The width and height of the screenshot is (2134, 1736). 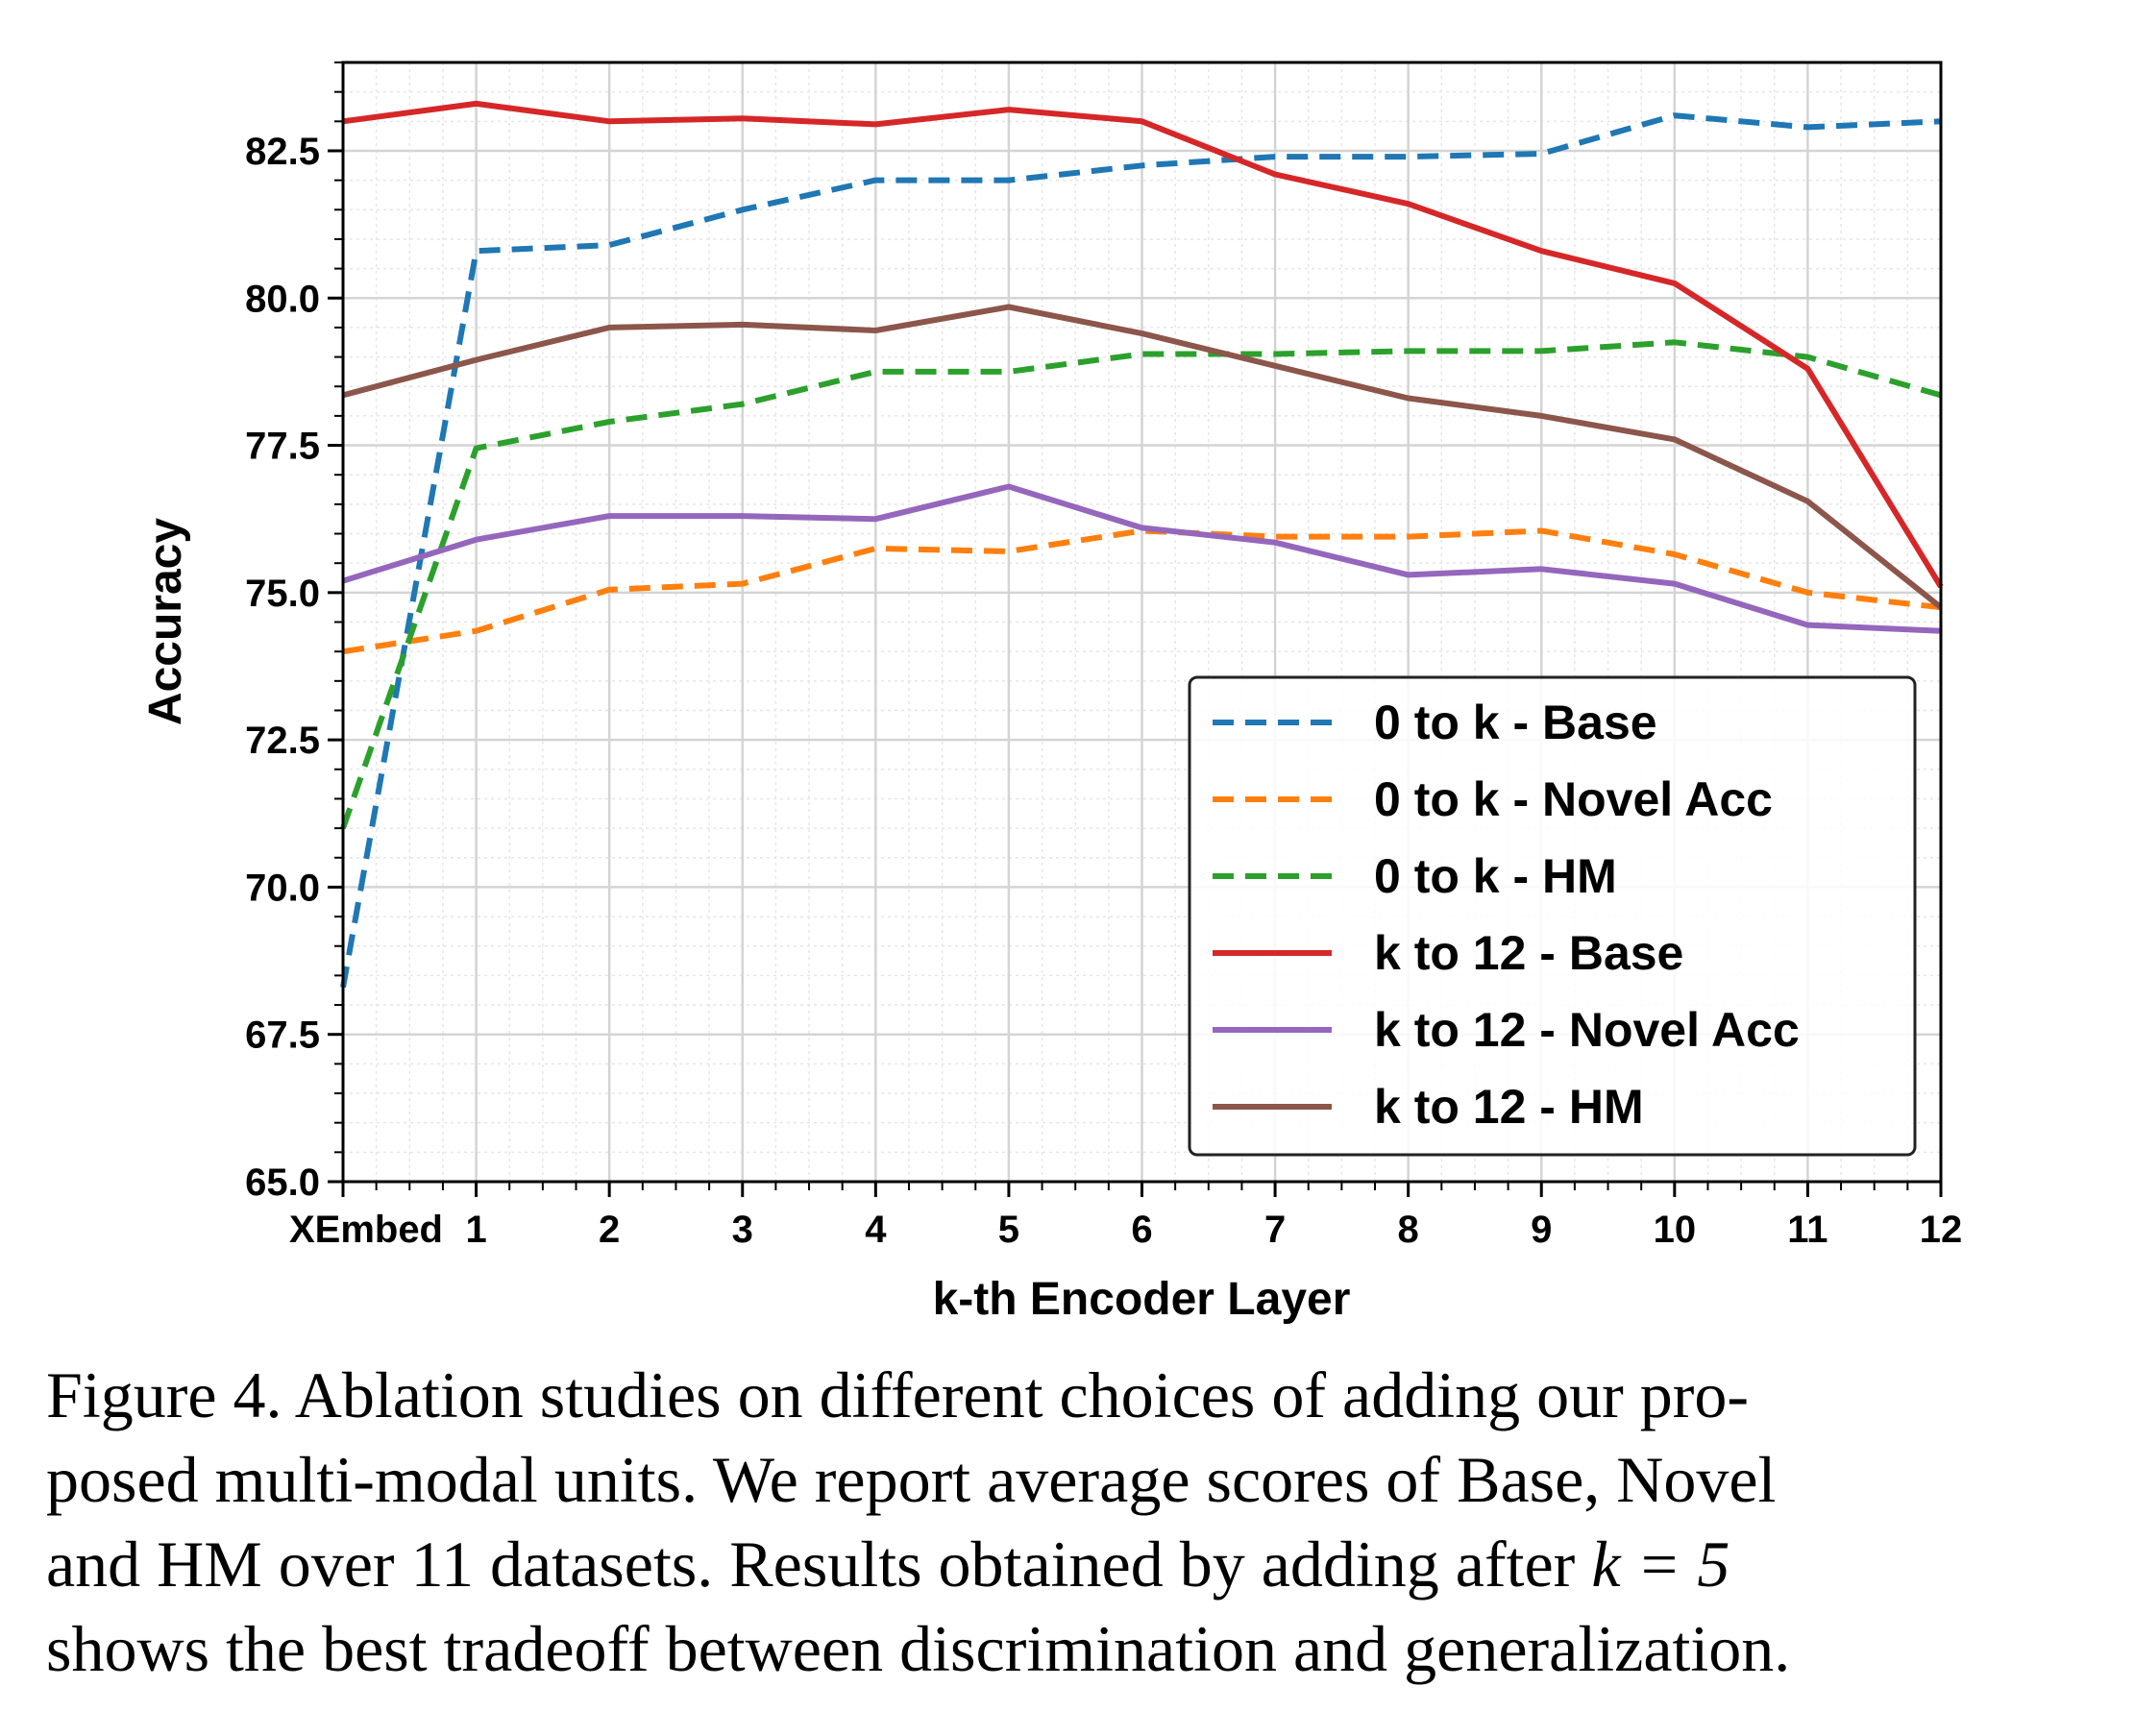 What do you see at coordinates (1528, 953) in the screenshot?
I see `legend-label: k to 12 - Base` at bounding box center [1528, 953].